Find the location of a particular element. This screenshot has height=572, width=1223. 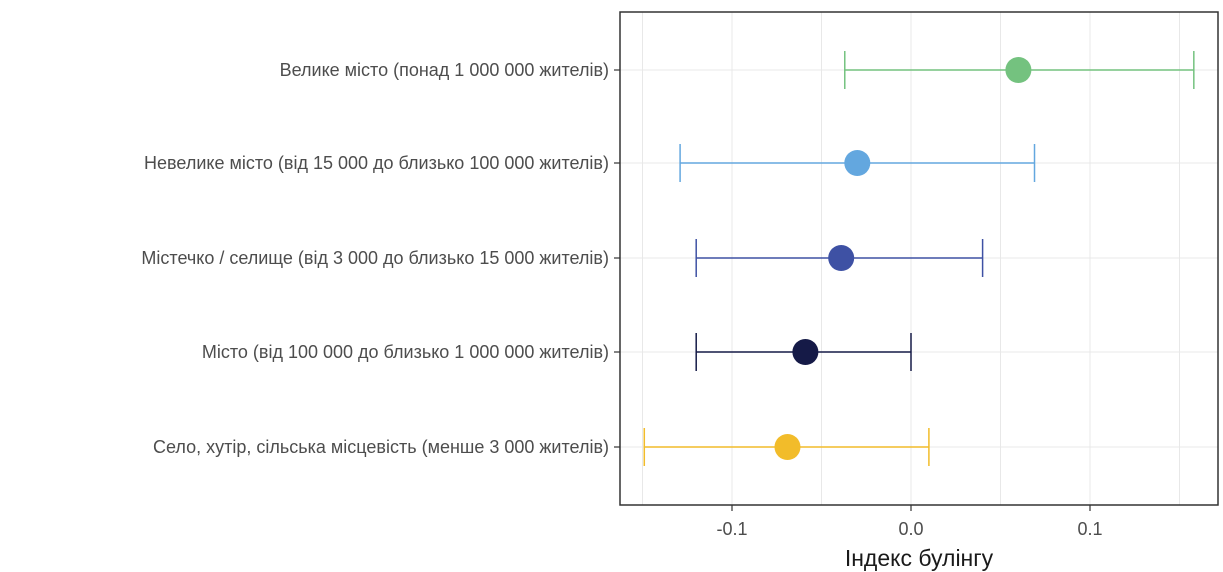

y-axis-label: Велике місто (понад 1 000 000 жителів) is located at coordinates (444, 70).